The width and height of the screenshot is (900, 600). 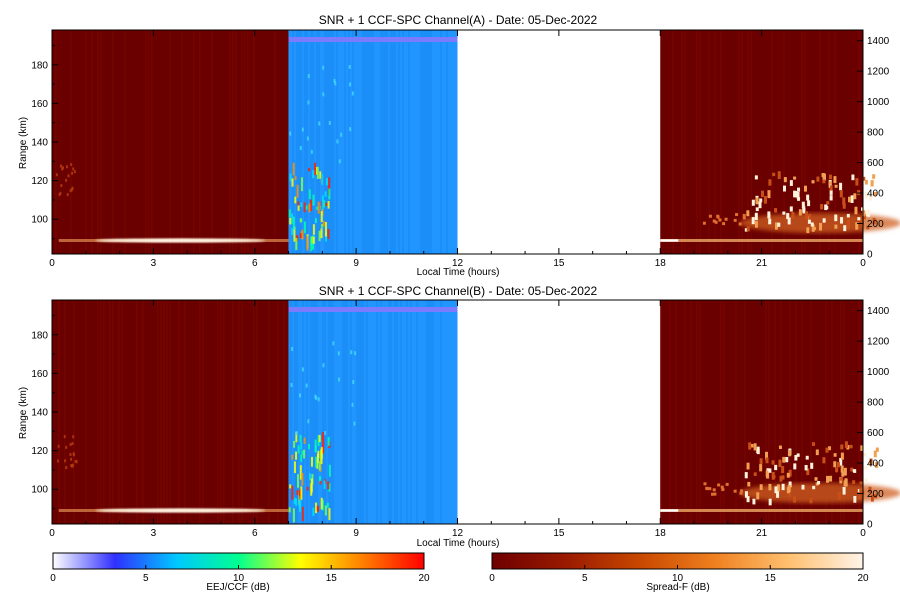 What do you see at coordinates (585, 578) in the screenshot?
I see `colorbar-tick-label: 5` at bounding box center [585, 578].